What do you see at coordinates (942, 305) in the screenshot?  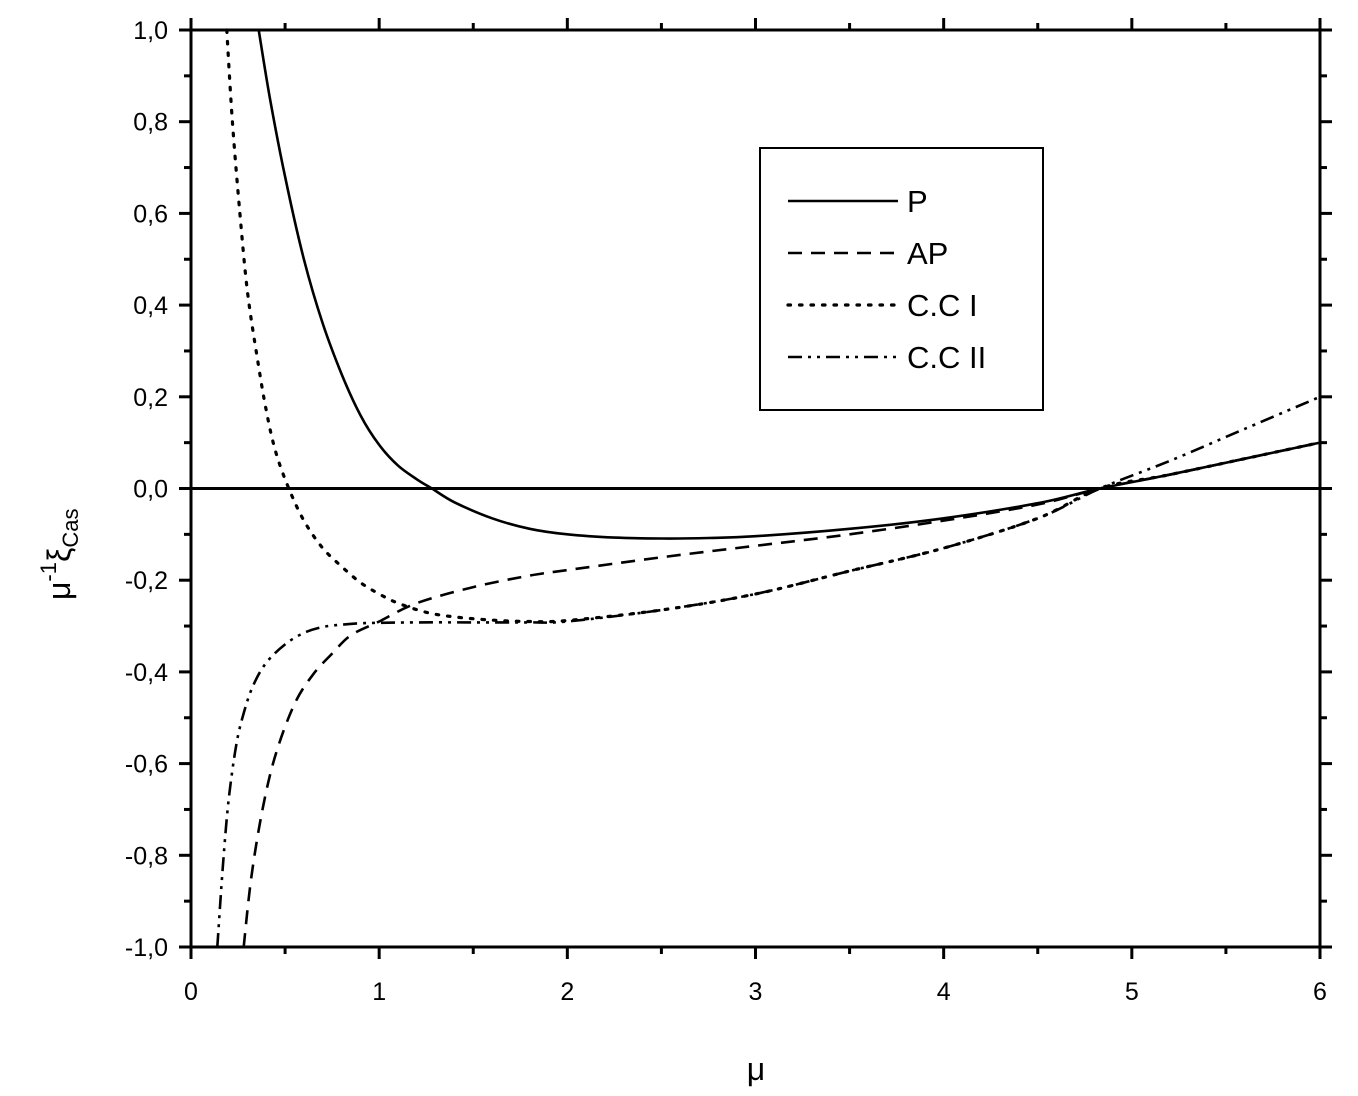 I see `legend-label: C.C I` at bounding box center [942, 305].